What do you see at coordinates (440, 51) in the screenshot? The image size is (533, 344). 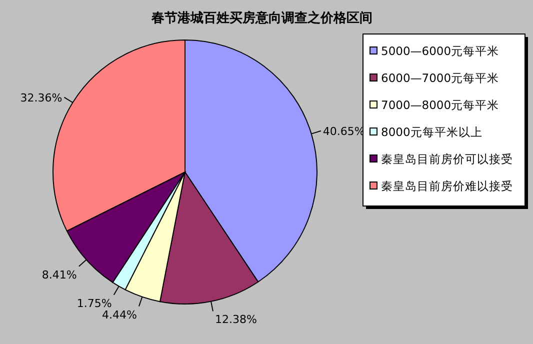 I see `legend-label: 5000—6000元每平米` at bounding box center [440, 51].